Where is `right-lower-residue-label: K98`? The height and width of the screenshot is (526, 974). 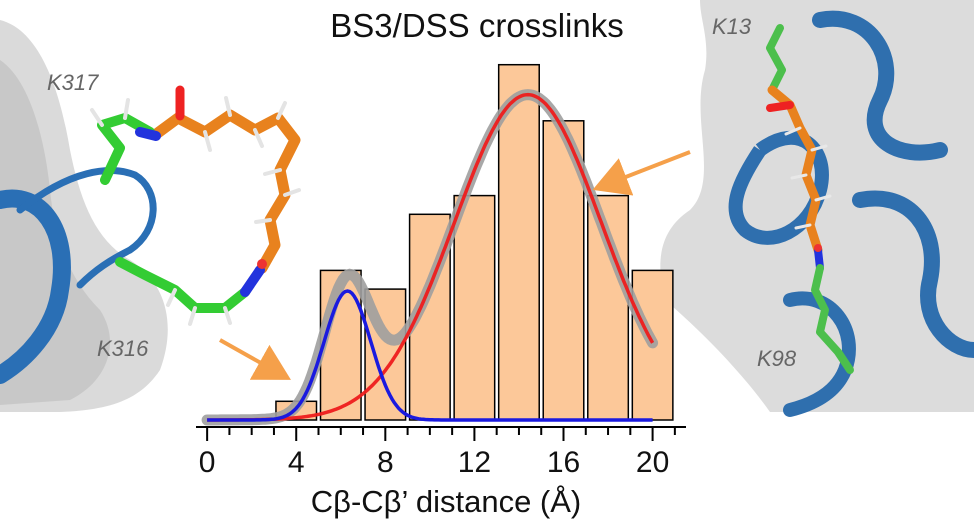 right-lower-residue-label: K98 is located at coordinates (777, 358).